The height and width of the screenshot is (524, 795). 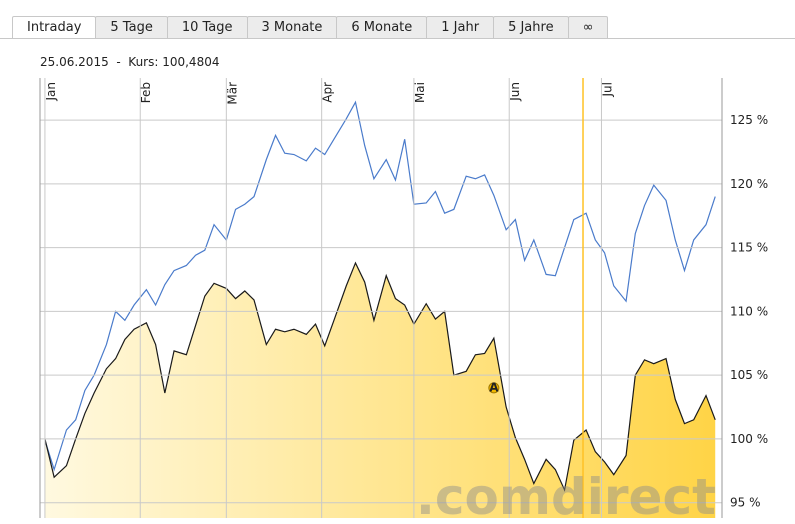 What do you see at coordinates (420, 92) in the screenshot?
I see `x-tick-label: Mai` at bounding box center [420, 92].